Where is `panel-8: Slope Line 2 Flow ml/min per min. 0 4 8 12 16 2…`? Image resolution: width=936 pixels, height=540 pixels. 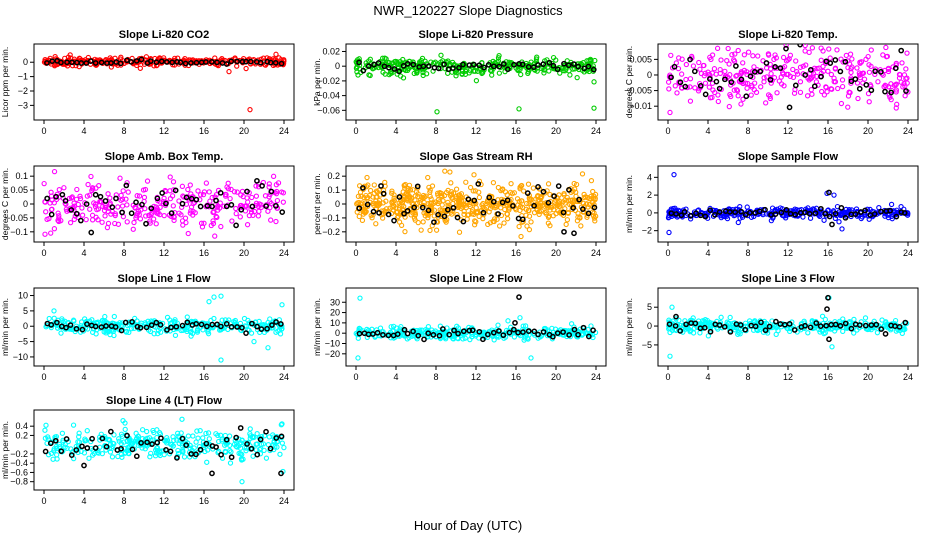
panel-8: Slope Line 2 Flow ml/min per min. 0 4 8 12 16 2… is located at coordinates (459, 327).